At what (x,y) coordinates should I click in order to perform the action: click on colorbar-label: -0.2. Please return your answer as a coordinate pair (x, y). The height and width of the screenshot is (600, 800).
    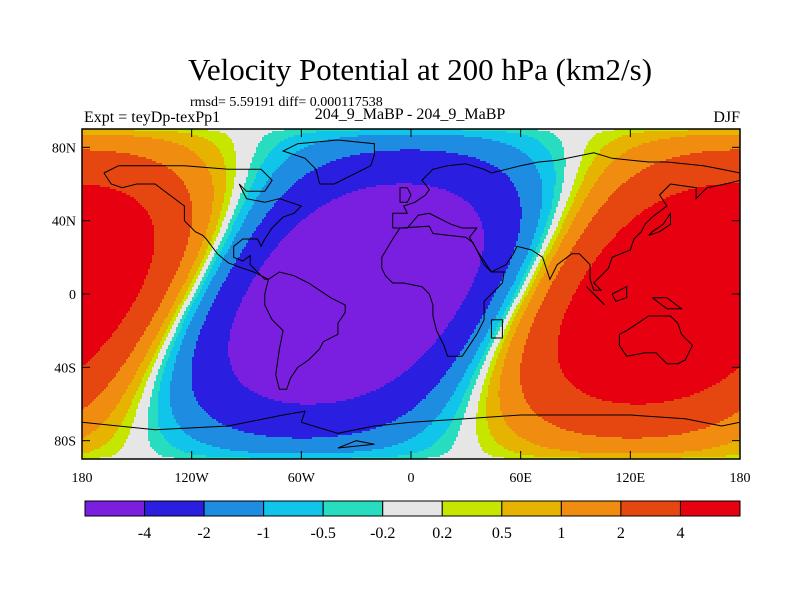
    Looking at the image, I should click on (382, 533).